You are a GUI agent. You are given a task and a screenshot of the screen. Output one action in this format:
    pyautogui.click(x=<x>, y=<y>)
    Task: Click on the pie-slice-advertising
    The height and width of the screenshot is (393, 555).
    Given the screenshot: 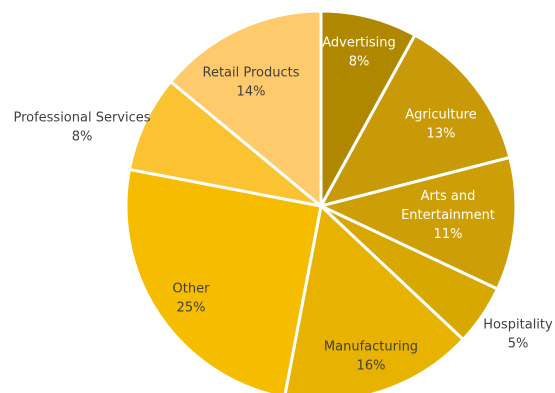 What is the action you would take?
    pyautogui.click(x=368, y=108)
    